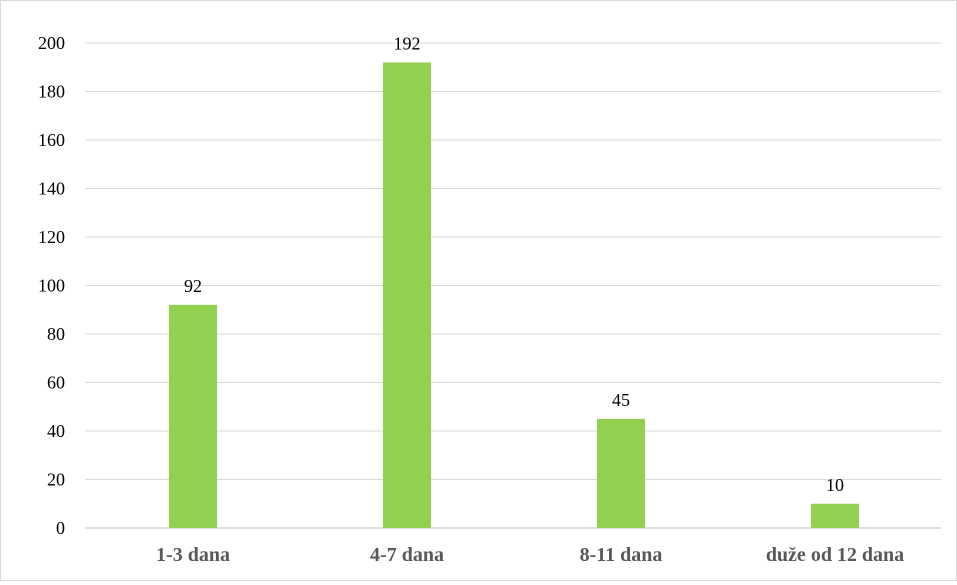 This screenshot has width=957, height=585. I want to click on y-tick-label: 40, so click(56, 431).